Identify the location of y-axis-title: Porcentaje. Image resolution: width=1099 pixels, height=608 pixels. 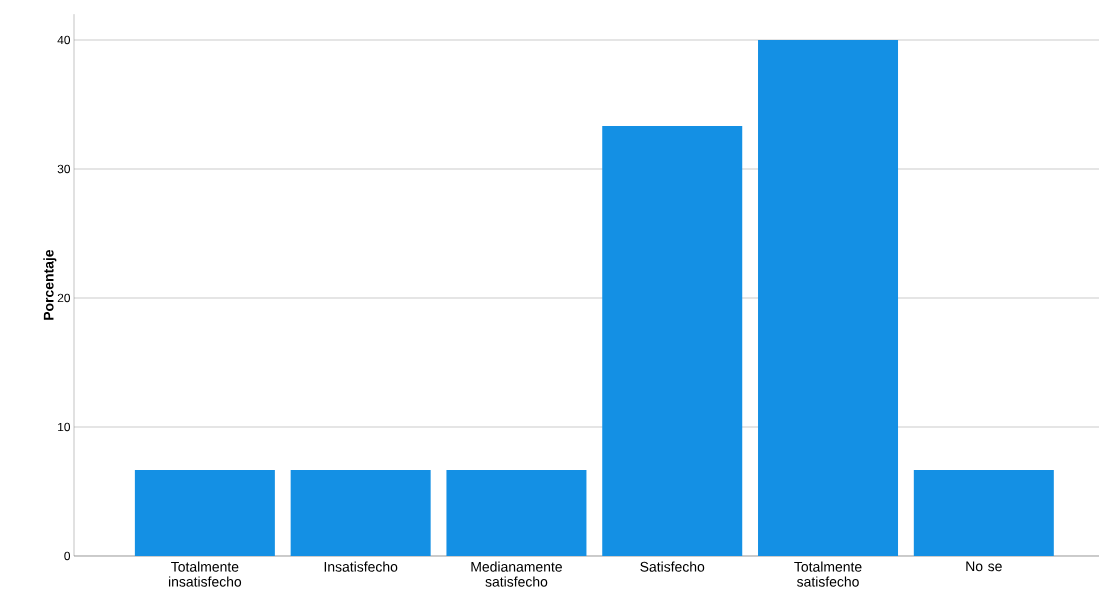
(50, 284).